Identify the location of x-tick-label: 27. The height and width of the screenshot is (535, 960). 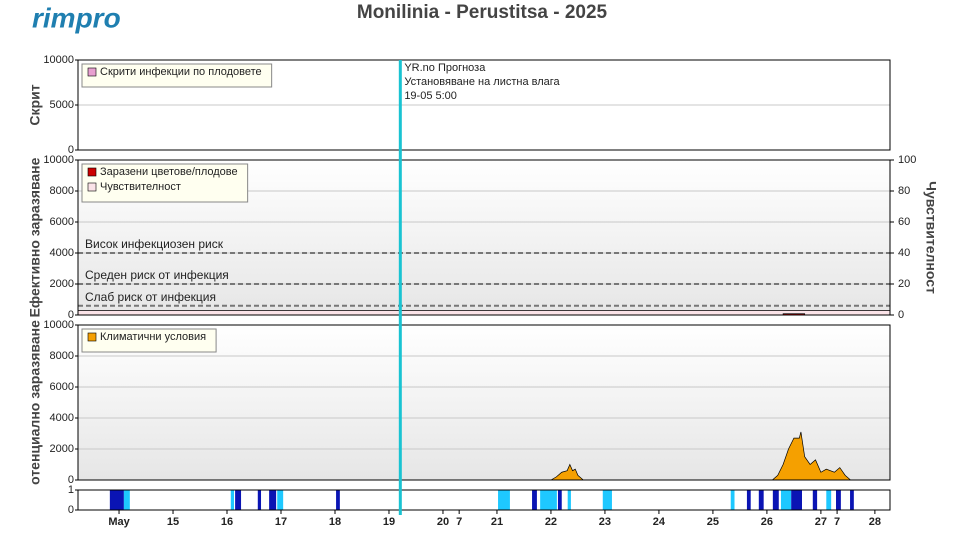
(821, 522).